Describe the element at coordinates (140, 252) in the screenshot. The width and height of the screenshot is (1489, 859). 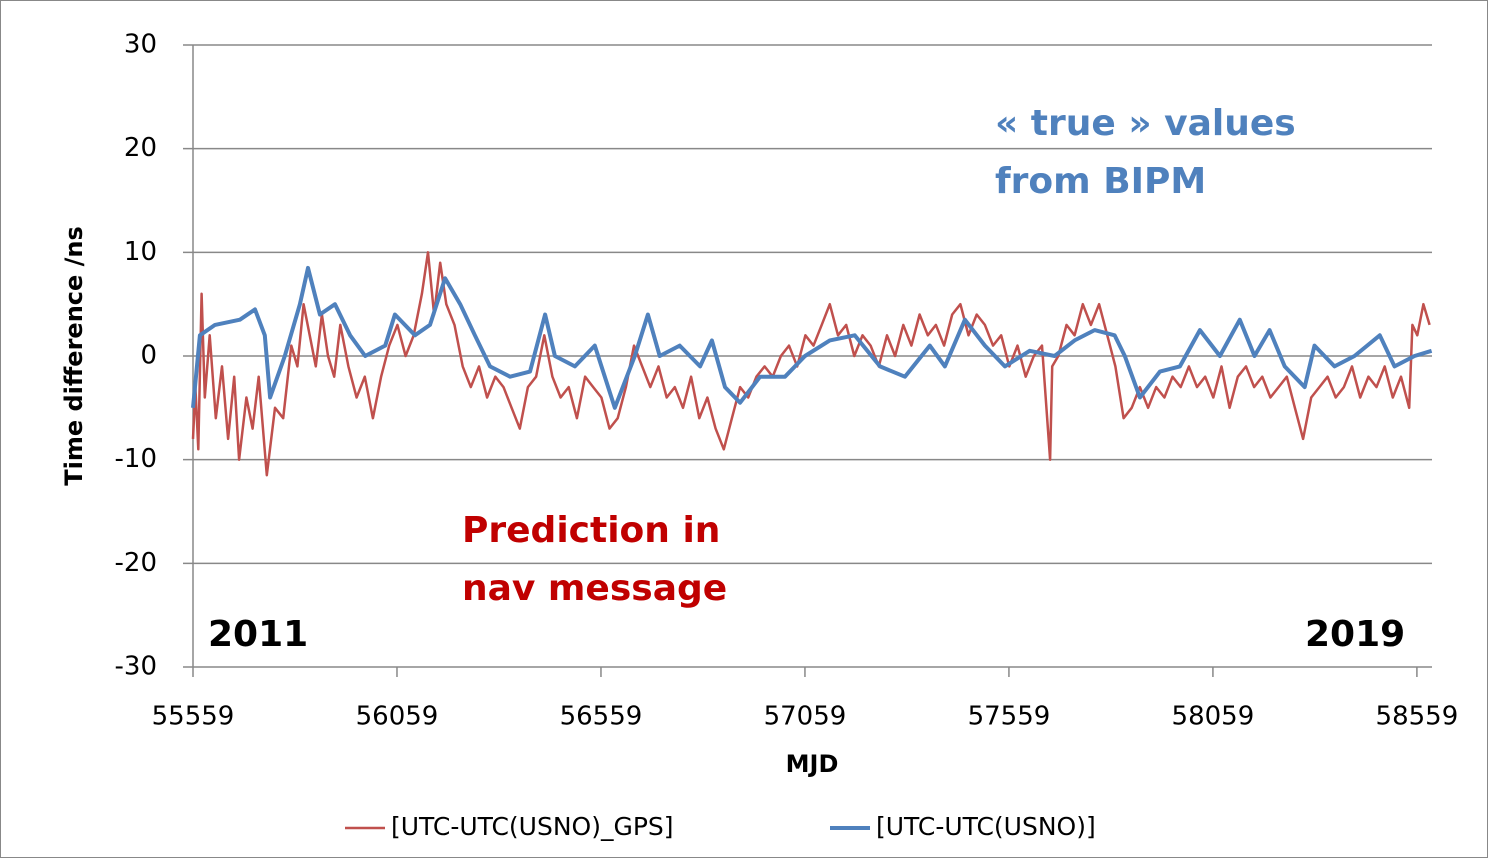
I see `y-tick-label: 10` at that location.